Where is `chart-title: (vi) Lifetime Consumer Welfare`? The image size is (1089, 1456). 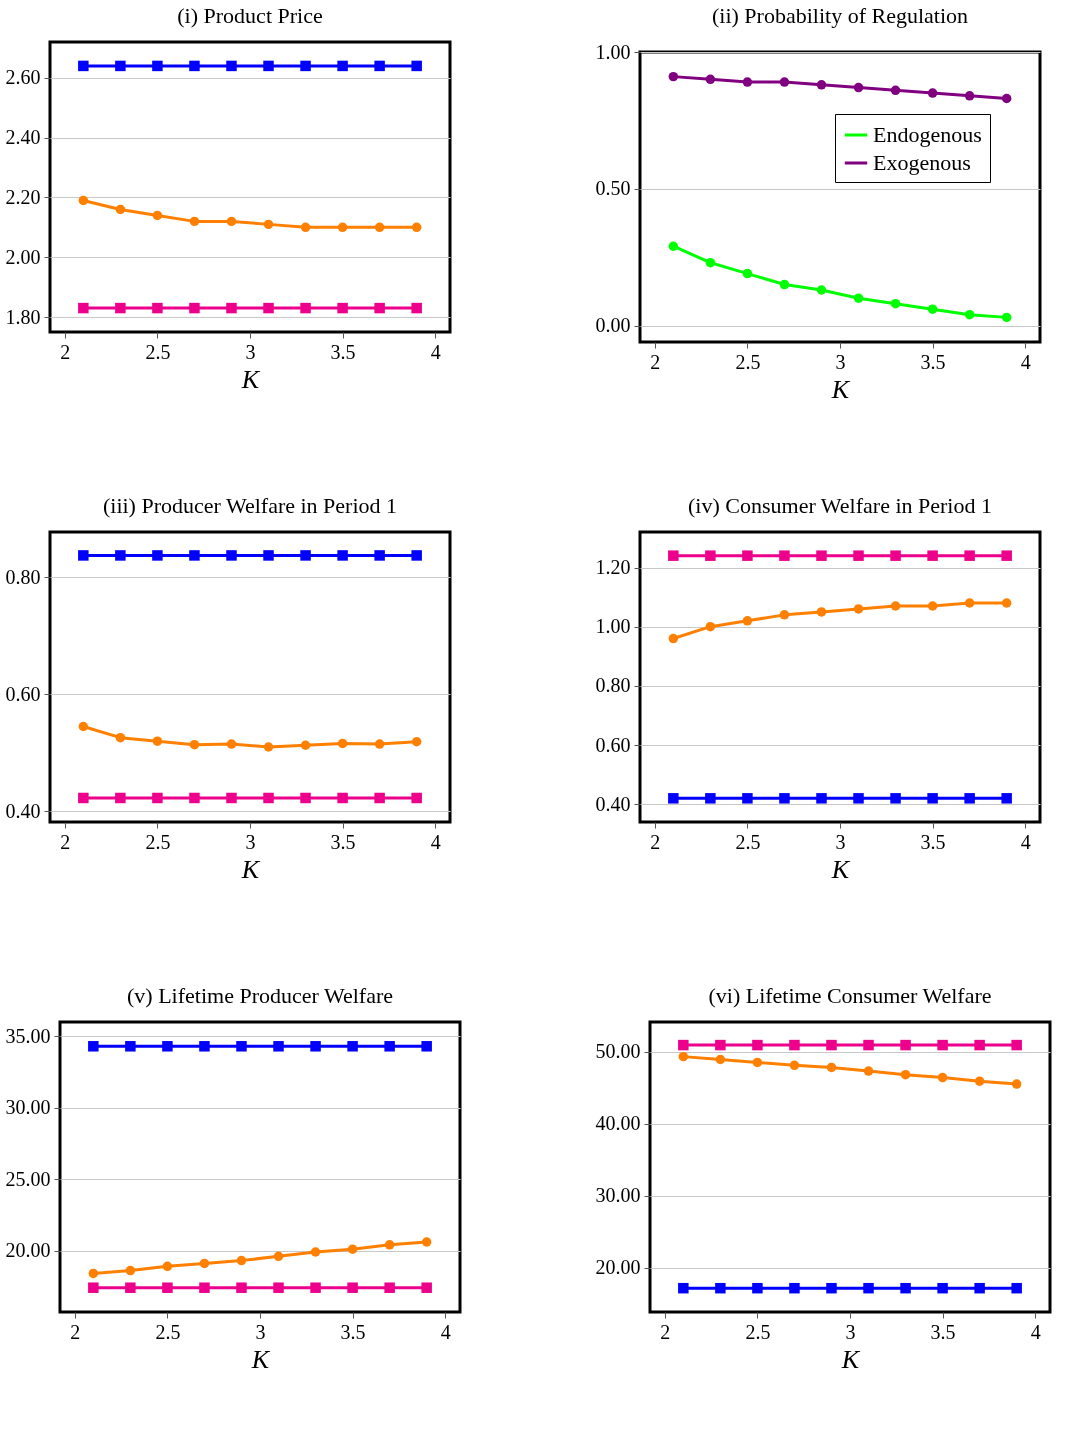 chart-title: (vi) Lifetime Consumer Welfare is located at coordinates (850, 995).